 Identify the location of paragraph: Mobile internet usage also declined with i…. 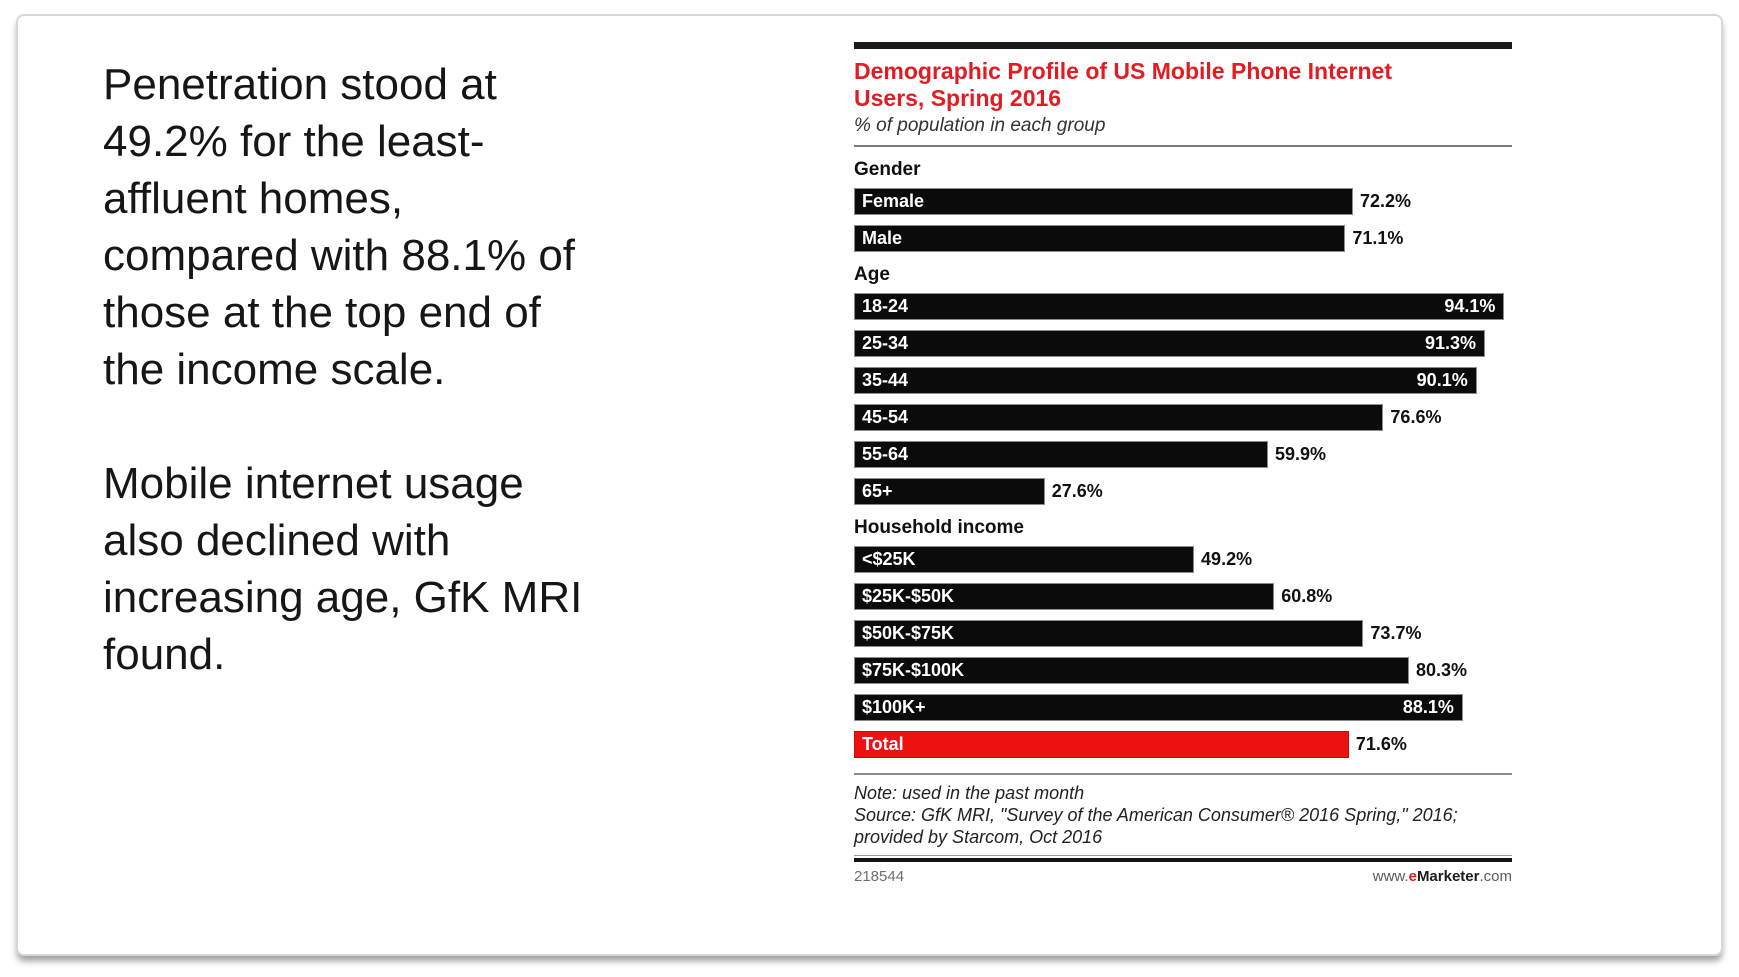
(413, 569).